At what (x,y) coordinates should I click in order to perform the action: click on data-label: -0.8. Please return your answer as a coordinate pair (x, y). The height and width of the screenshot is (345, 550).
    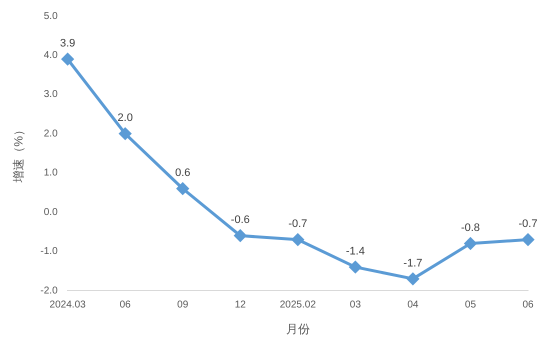
    Looking at the image, I should click on (470, 228).